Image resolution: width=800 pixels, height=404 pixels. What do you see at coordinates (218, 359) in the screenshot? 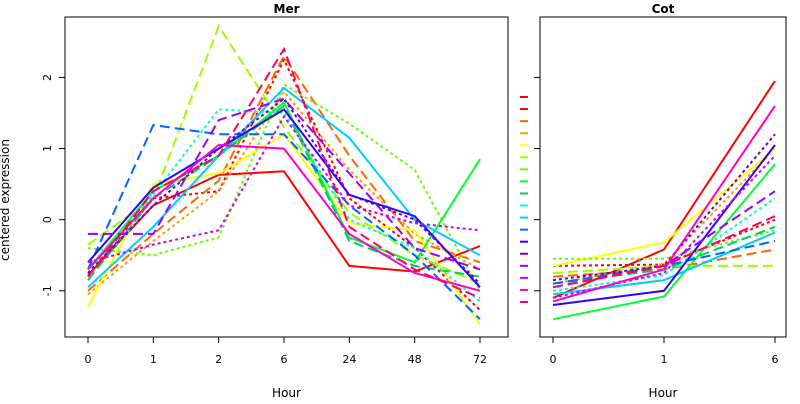
I see `x-tick-label-0-2: 2` at bounding box center [218, 359].